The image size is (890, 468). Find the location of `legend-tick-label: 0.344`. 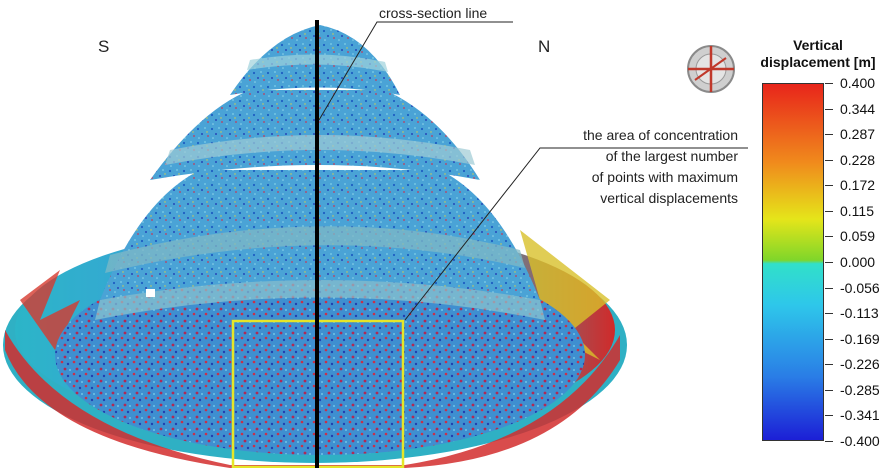

legend-tick-label: 0.344 is located at coordinates (858, 108).